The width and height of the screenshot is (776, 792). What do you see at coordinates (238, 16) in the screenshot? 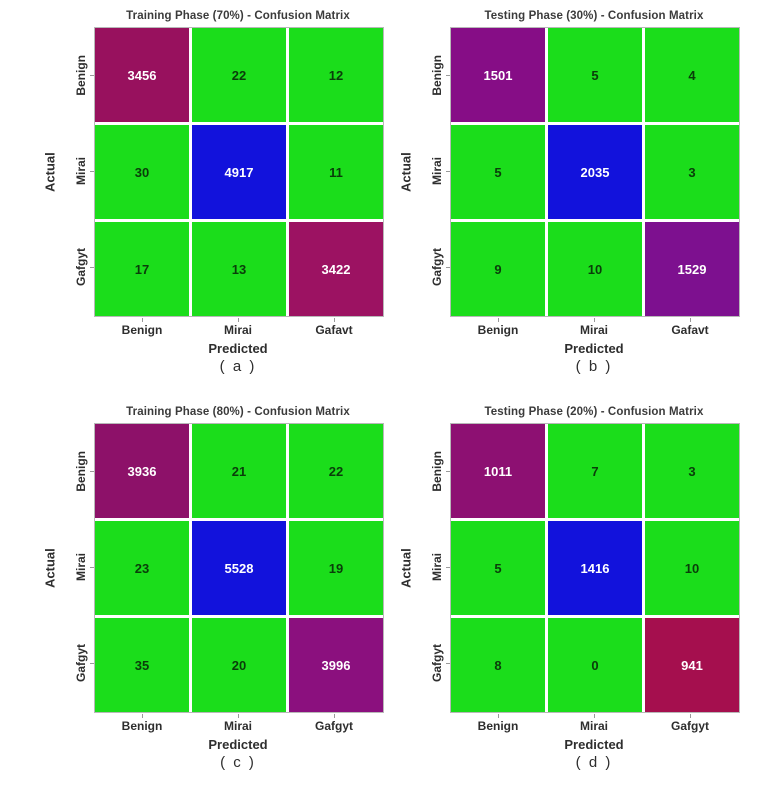
I see `chart-title: Training Phase (70%) - Confusion Matrix` at bounding box center [238, 16].